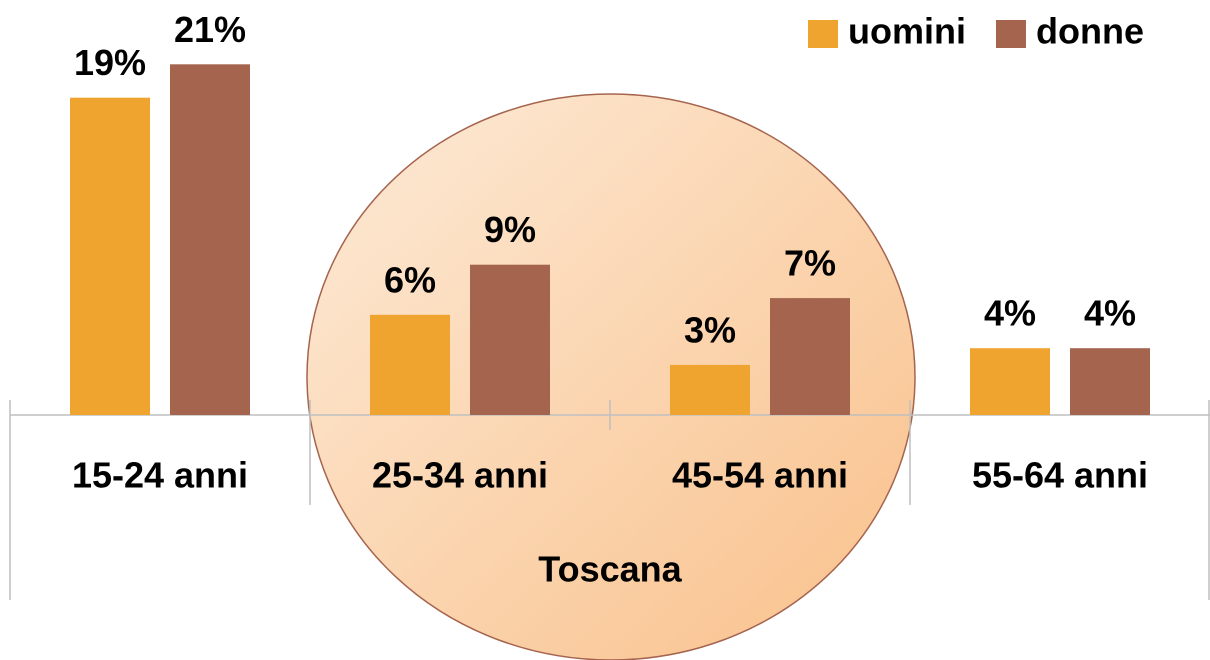 The height and width of the screenshot is (660, 1210). Describe the element at coordinates (110, 62) in the screenshot. I see `data-label: 19%` at that location.